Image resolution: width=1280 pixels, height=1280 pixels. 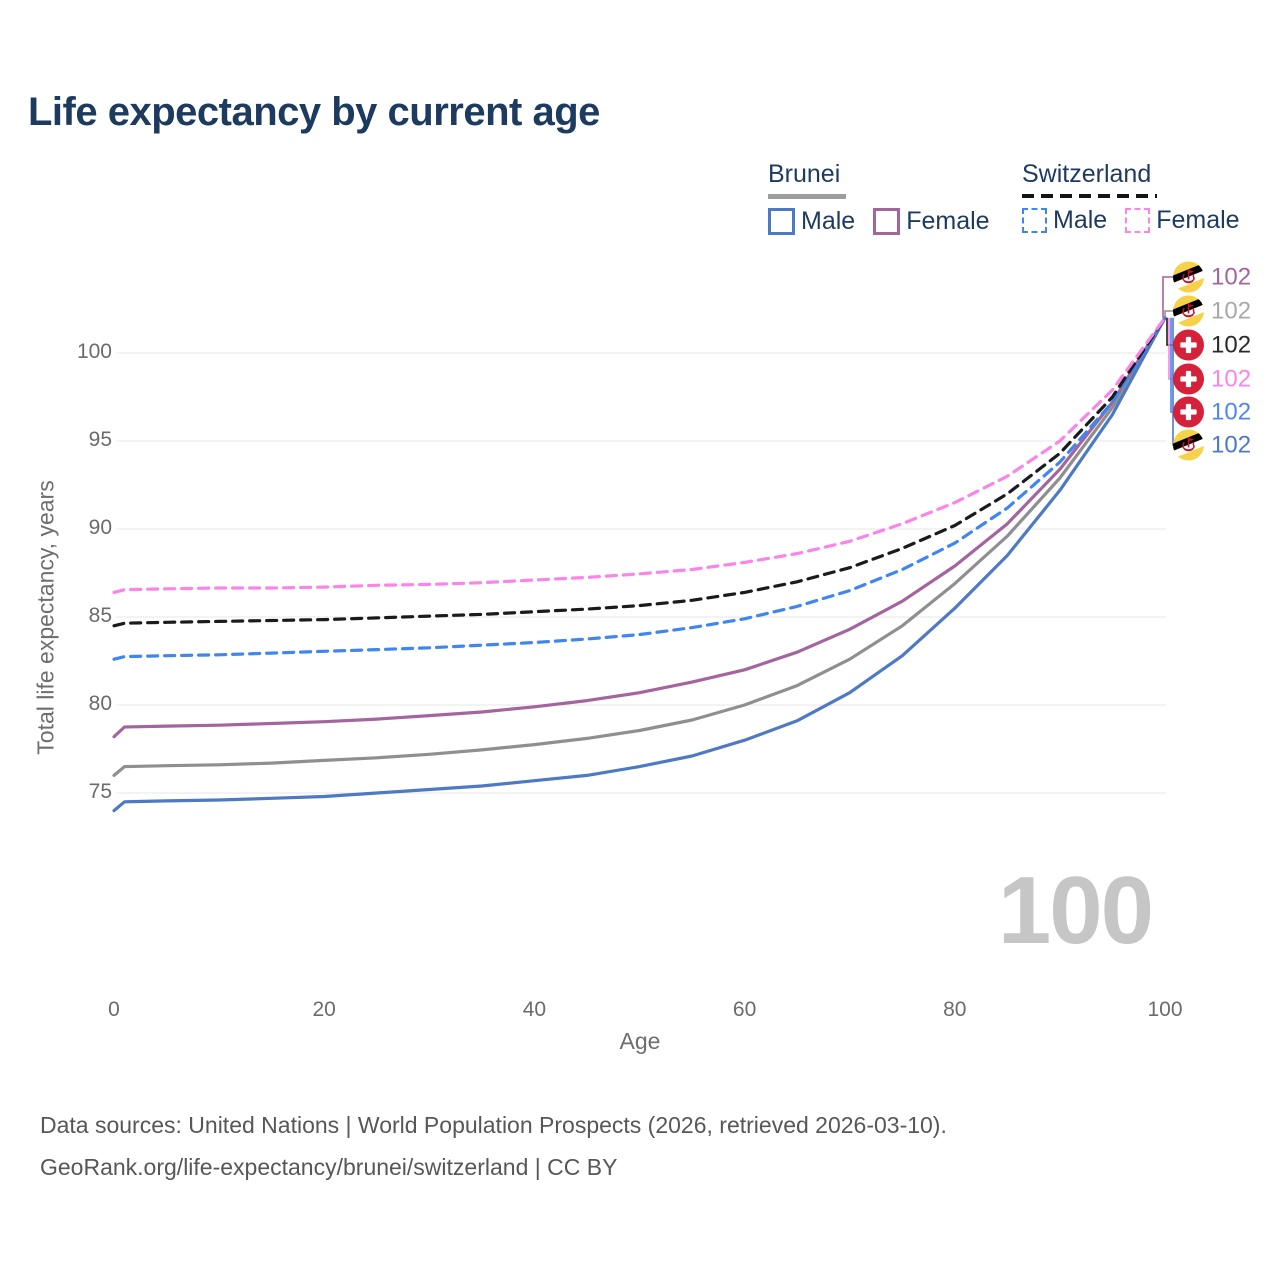 I want to click on end-label-switzerland-female: 102, so click(x=1212, y=379).